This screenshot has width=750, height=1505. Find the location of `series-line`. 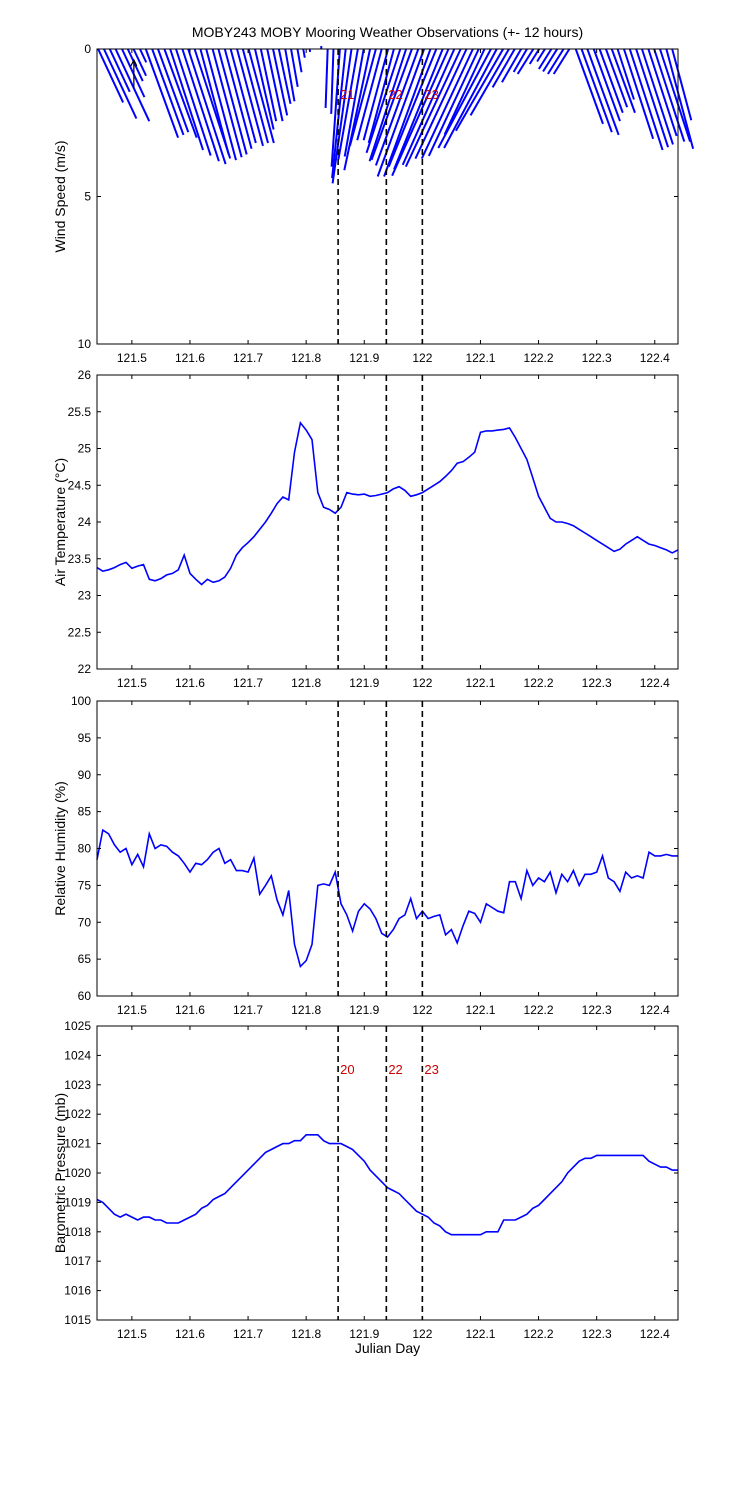

series-line is located at coordinates (387, 1185).